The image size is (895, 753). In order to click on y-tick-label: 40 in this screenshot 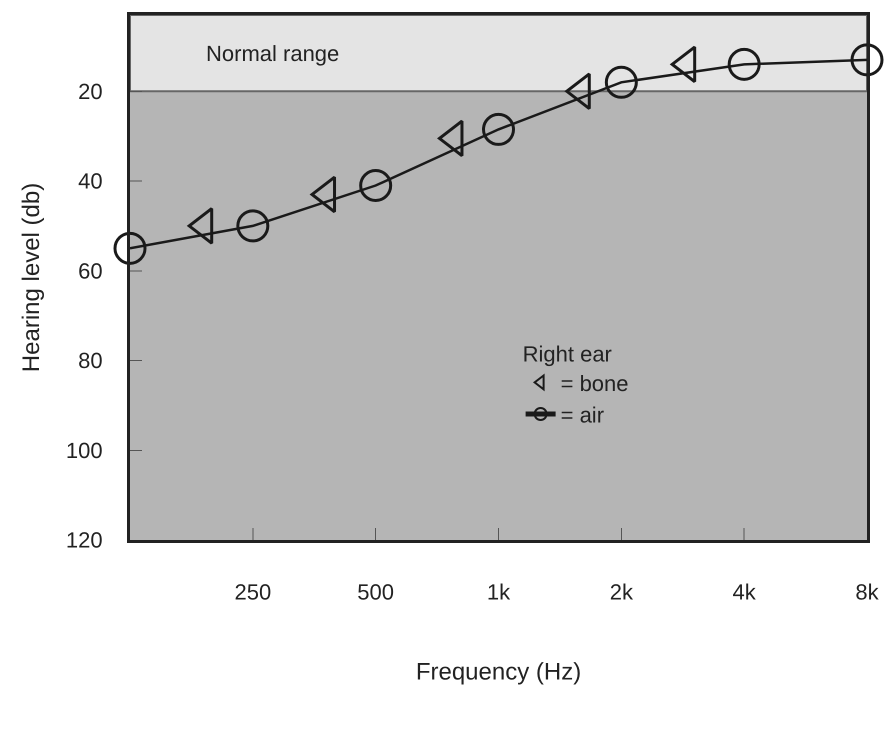, I will do `click(90, 181)`.